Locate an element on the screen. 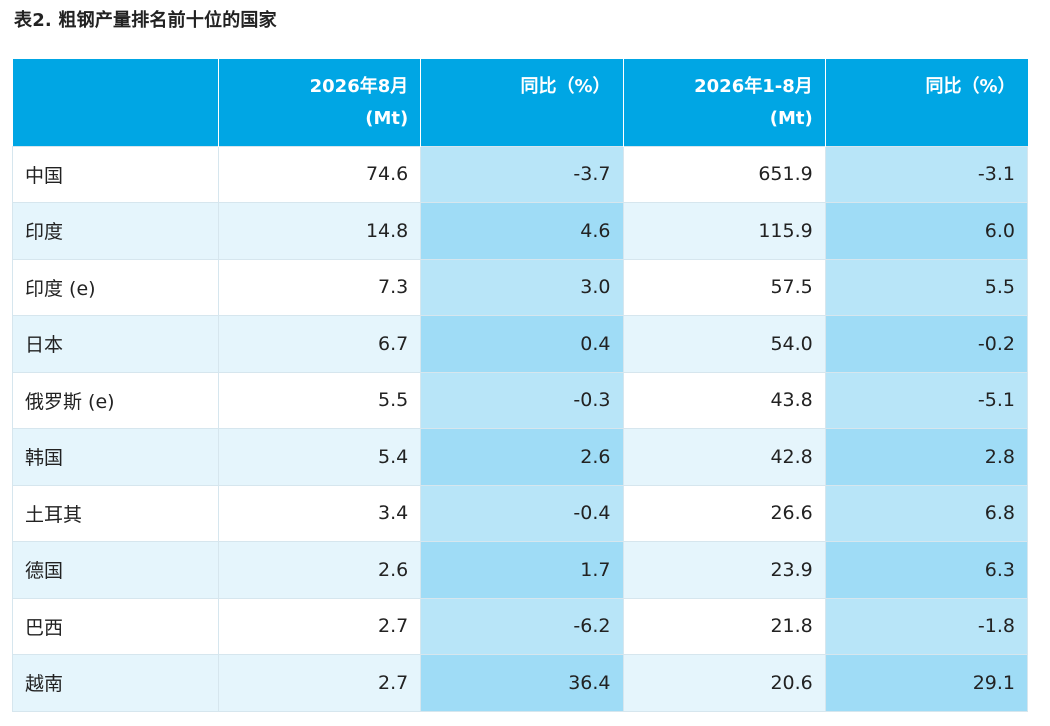 The width and height of the screenshot is (1050, 726). cell-country: 德国 is located at coordinates (115, 569).